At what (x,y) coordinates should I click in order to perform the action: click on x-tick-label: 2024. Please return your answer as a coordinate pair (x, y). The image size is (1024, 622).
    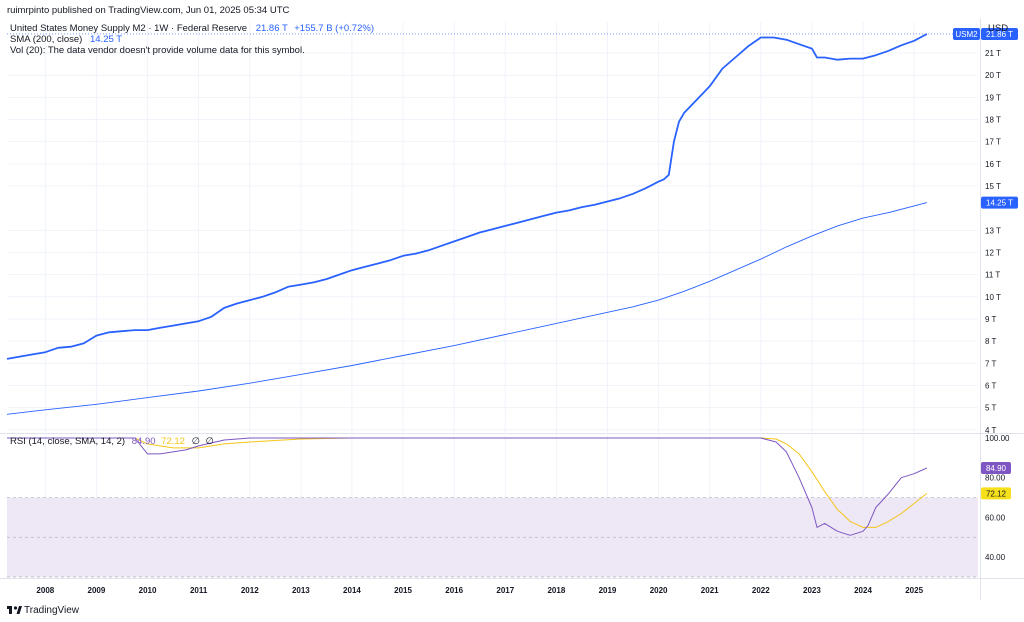
    Looking at the image, I should click on (863, 590).